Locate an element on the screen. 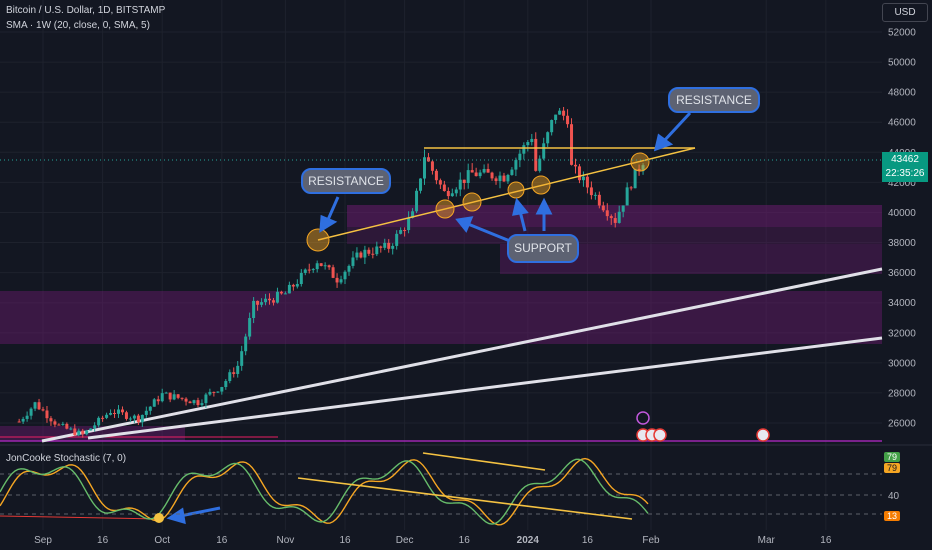 The image size is (932, 550). time-tick: Oct is located at coordinates (162, 540).